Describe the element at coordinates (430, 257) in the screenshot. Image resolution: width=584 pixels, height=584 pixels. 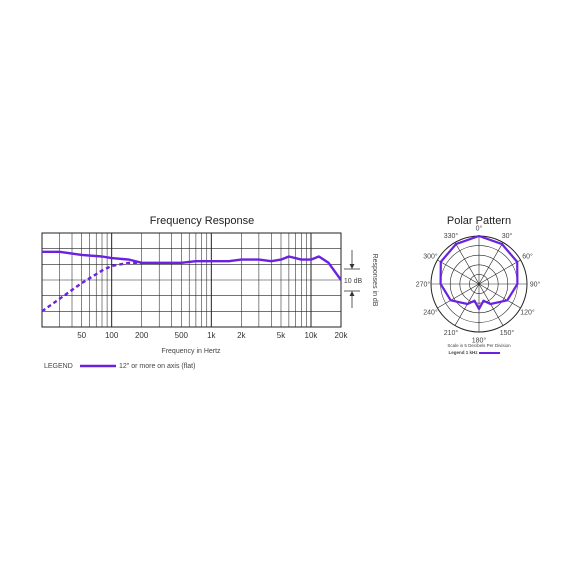
I see `polar-angle-label: 300°` at that location.